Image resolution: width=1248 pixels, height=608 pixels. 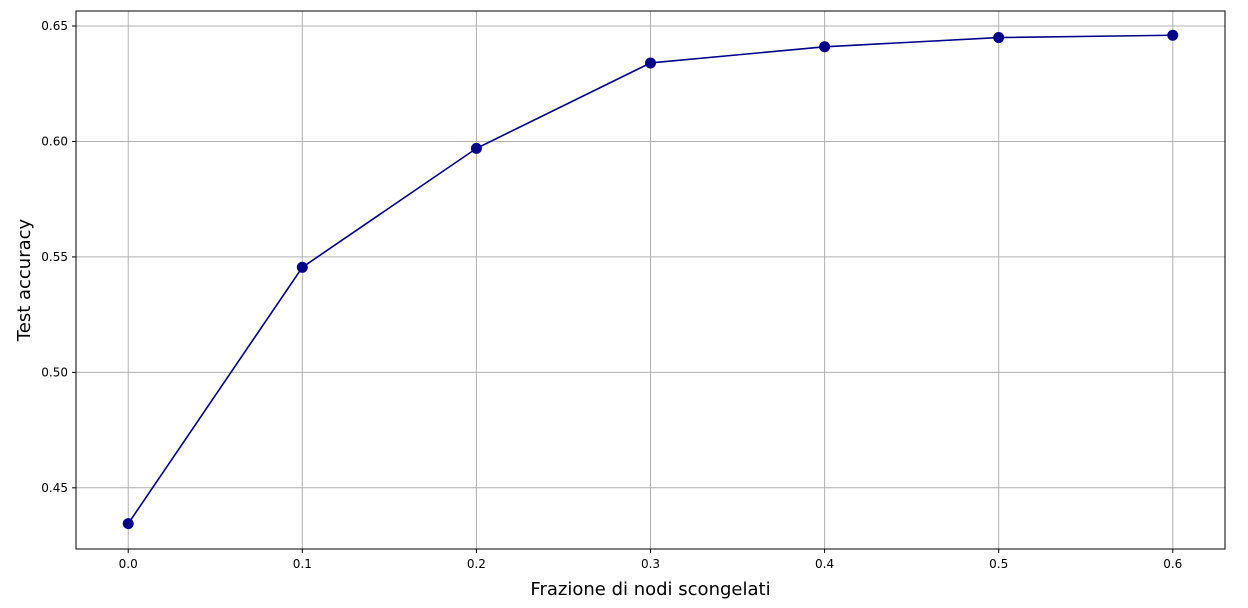 What do you see at coordinates (128, 564) in the screenshot?
I see `x-tick-label: 0.0` at bounding box center [128, 564].